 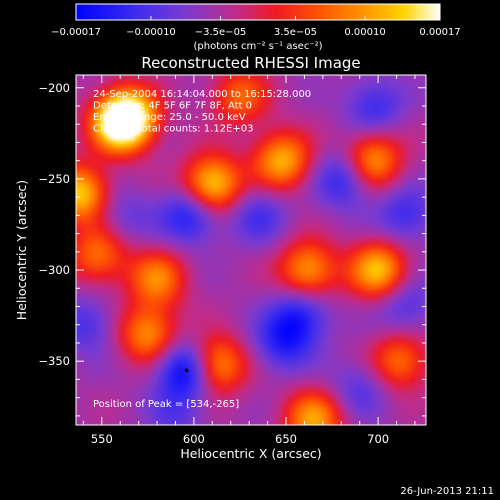 What do you see at coordinates (447, 491) in the screenshot?
I see `footer-timestamp: 26-Jun-2013 21:11` at bounding box center [447, 491].